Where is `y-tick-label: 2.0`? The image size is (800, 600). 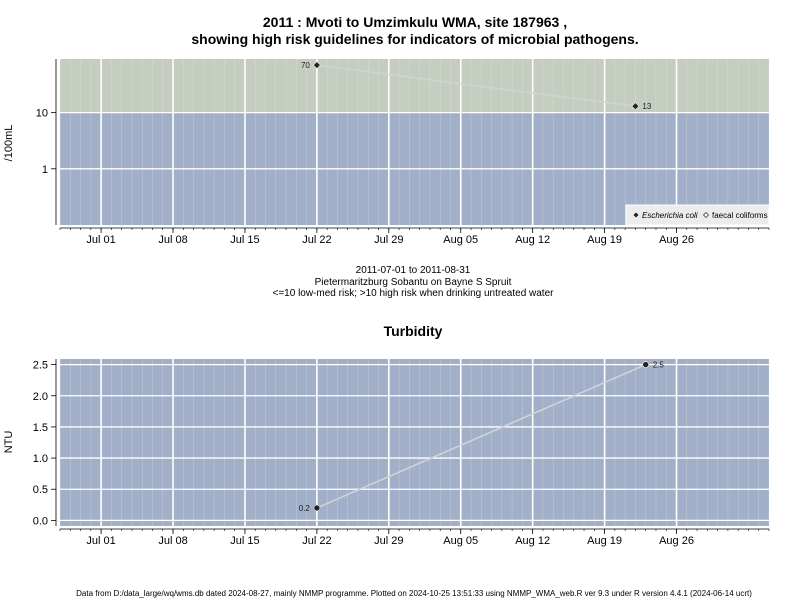 y-tick-label: 2.0 is located at coordinates (40, 397).